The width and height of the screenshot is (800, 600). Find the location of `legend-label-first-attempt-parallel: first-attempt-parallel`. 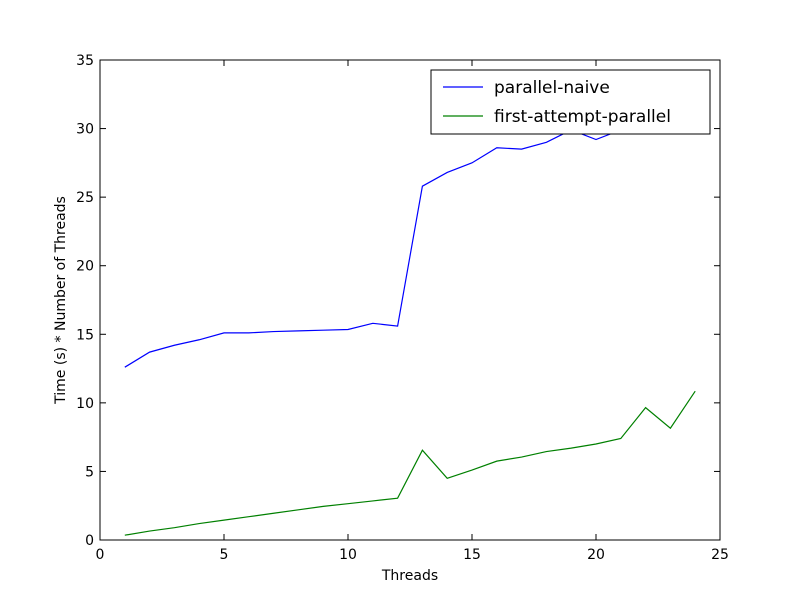

legend-label-first-attempt-parallel: first-attempt-parallel is located at coordinates (582, 117).